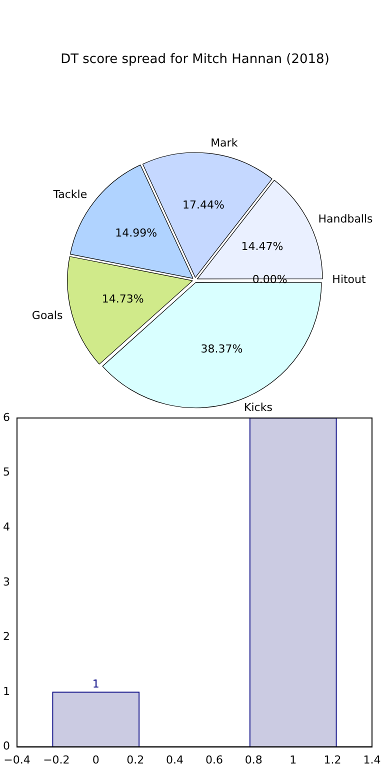  I want to click on x-tick-label: 1, so click(293, 759).